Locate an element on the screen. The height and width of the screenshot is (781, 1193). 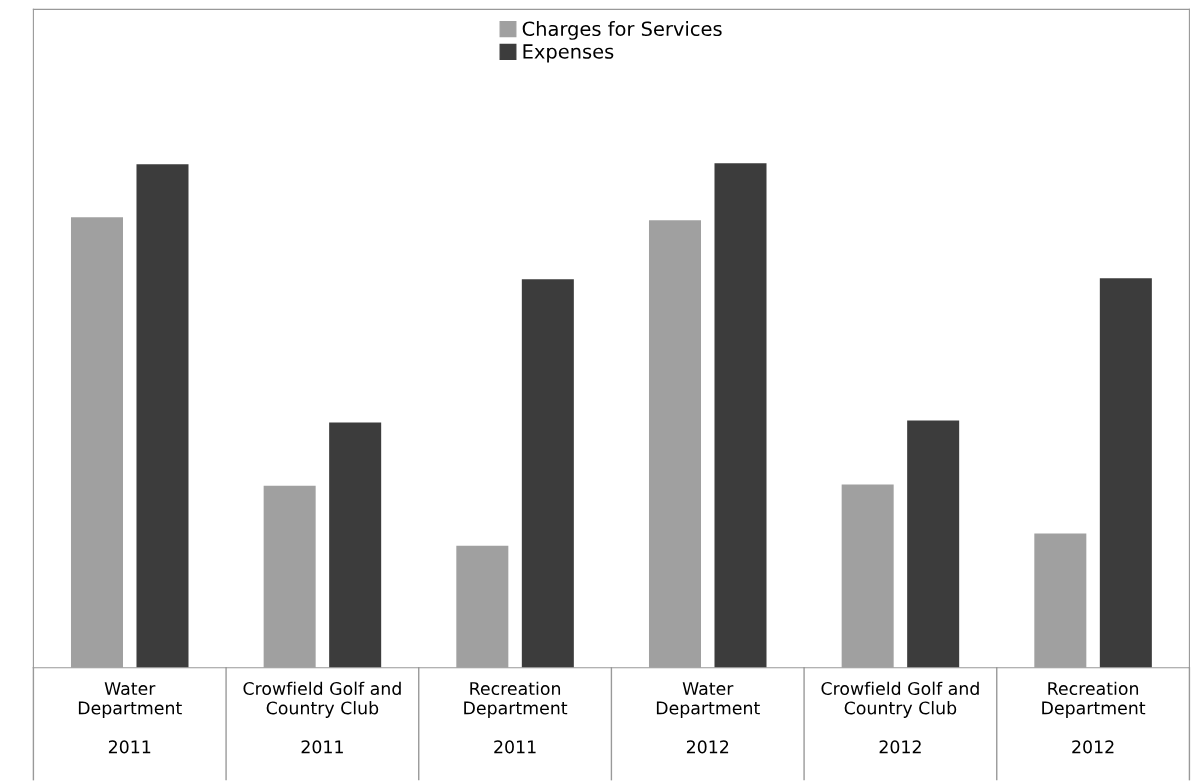
category-label: Recreation Department 2012 is located at coordinates (1094, 717).